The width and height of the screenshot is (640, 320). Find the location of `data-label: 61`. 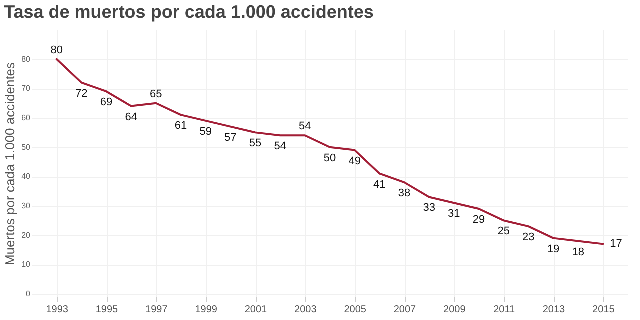

data-label: 61 is located at coordinates (181, 126).